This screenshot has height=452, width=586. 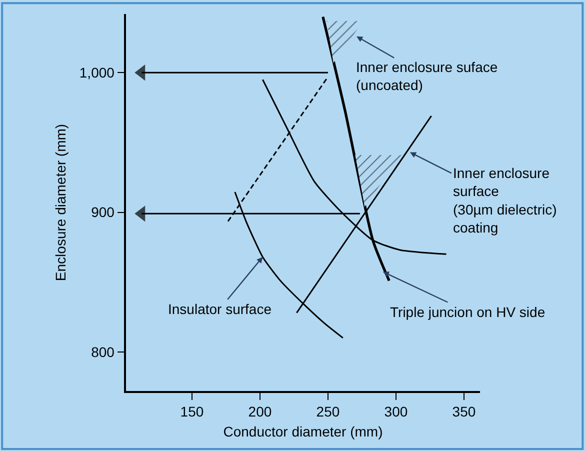 I want to click on x-tick-label: 150, so click(x=192, y=412).